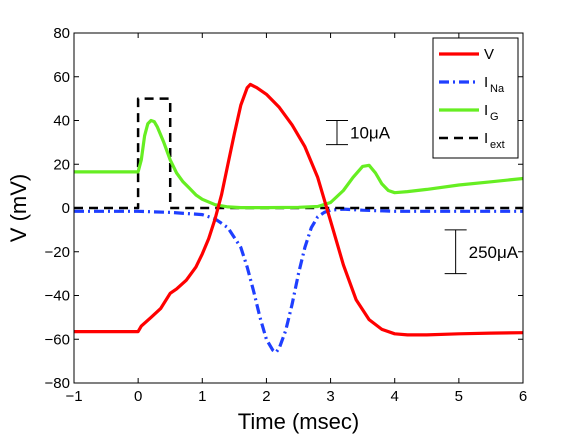 The image size is (582, 438). I want to click on y-tick-label: 80, so click(61, 33).